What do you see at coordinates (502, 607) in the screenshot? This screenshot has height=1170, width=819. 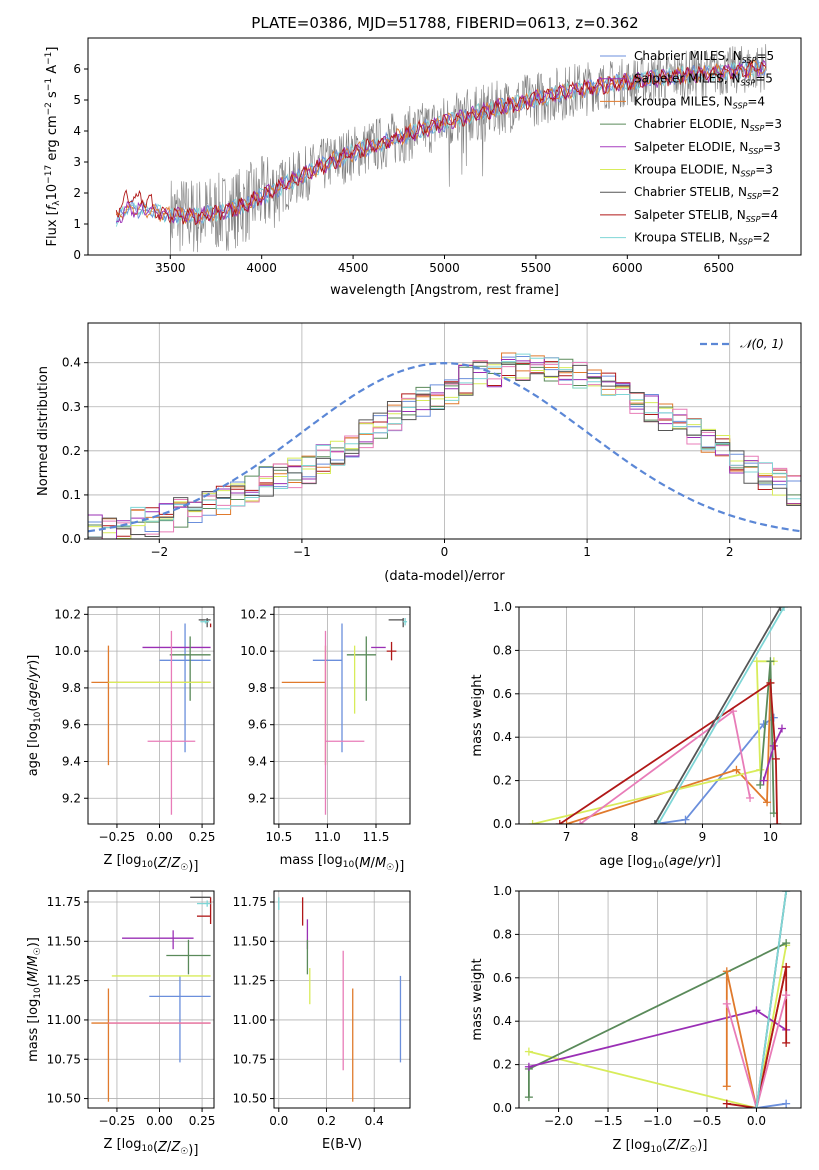 I see `y-tick-label: 1.0` at bounding box center [502, 607].